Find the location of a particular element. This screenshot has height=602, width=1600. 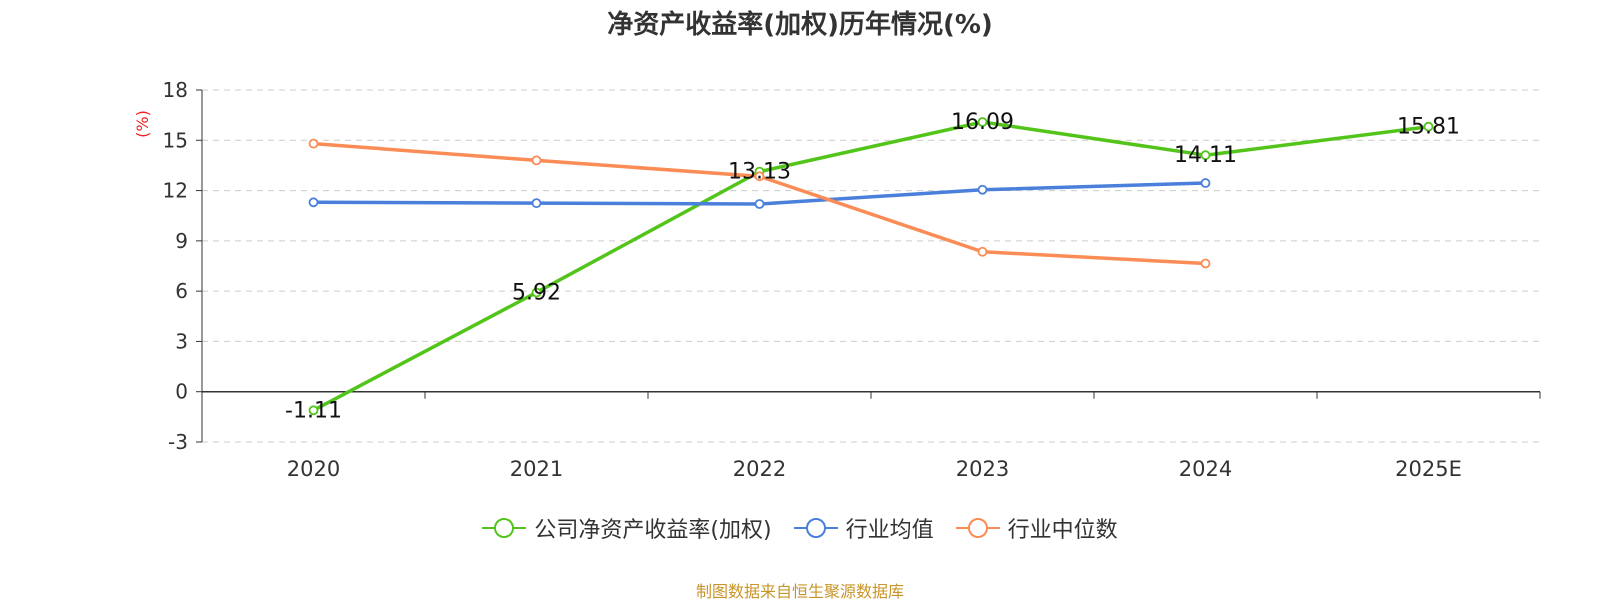

legend-item: 公司净资产收益率(加权) is located at coordinates (627, 528).